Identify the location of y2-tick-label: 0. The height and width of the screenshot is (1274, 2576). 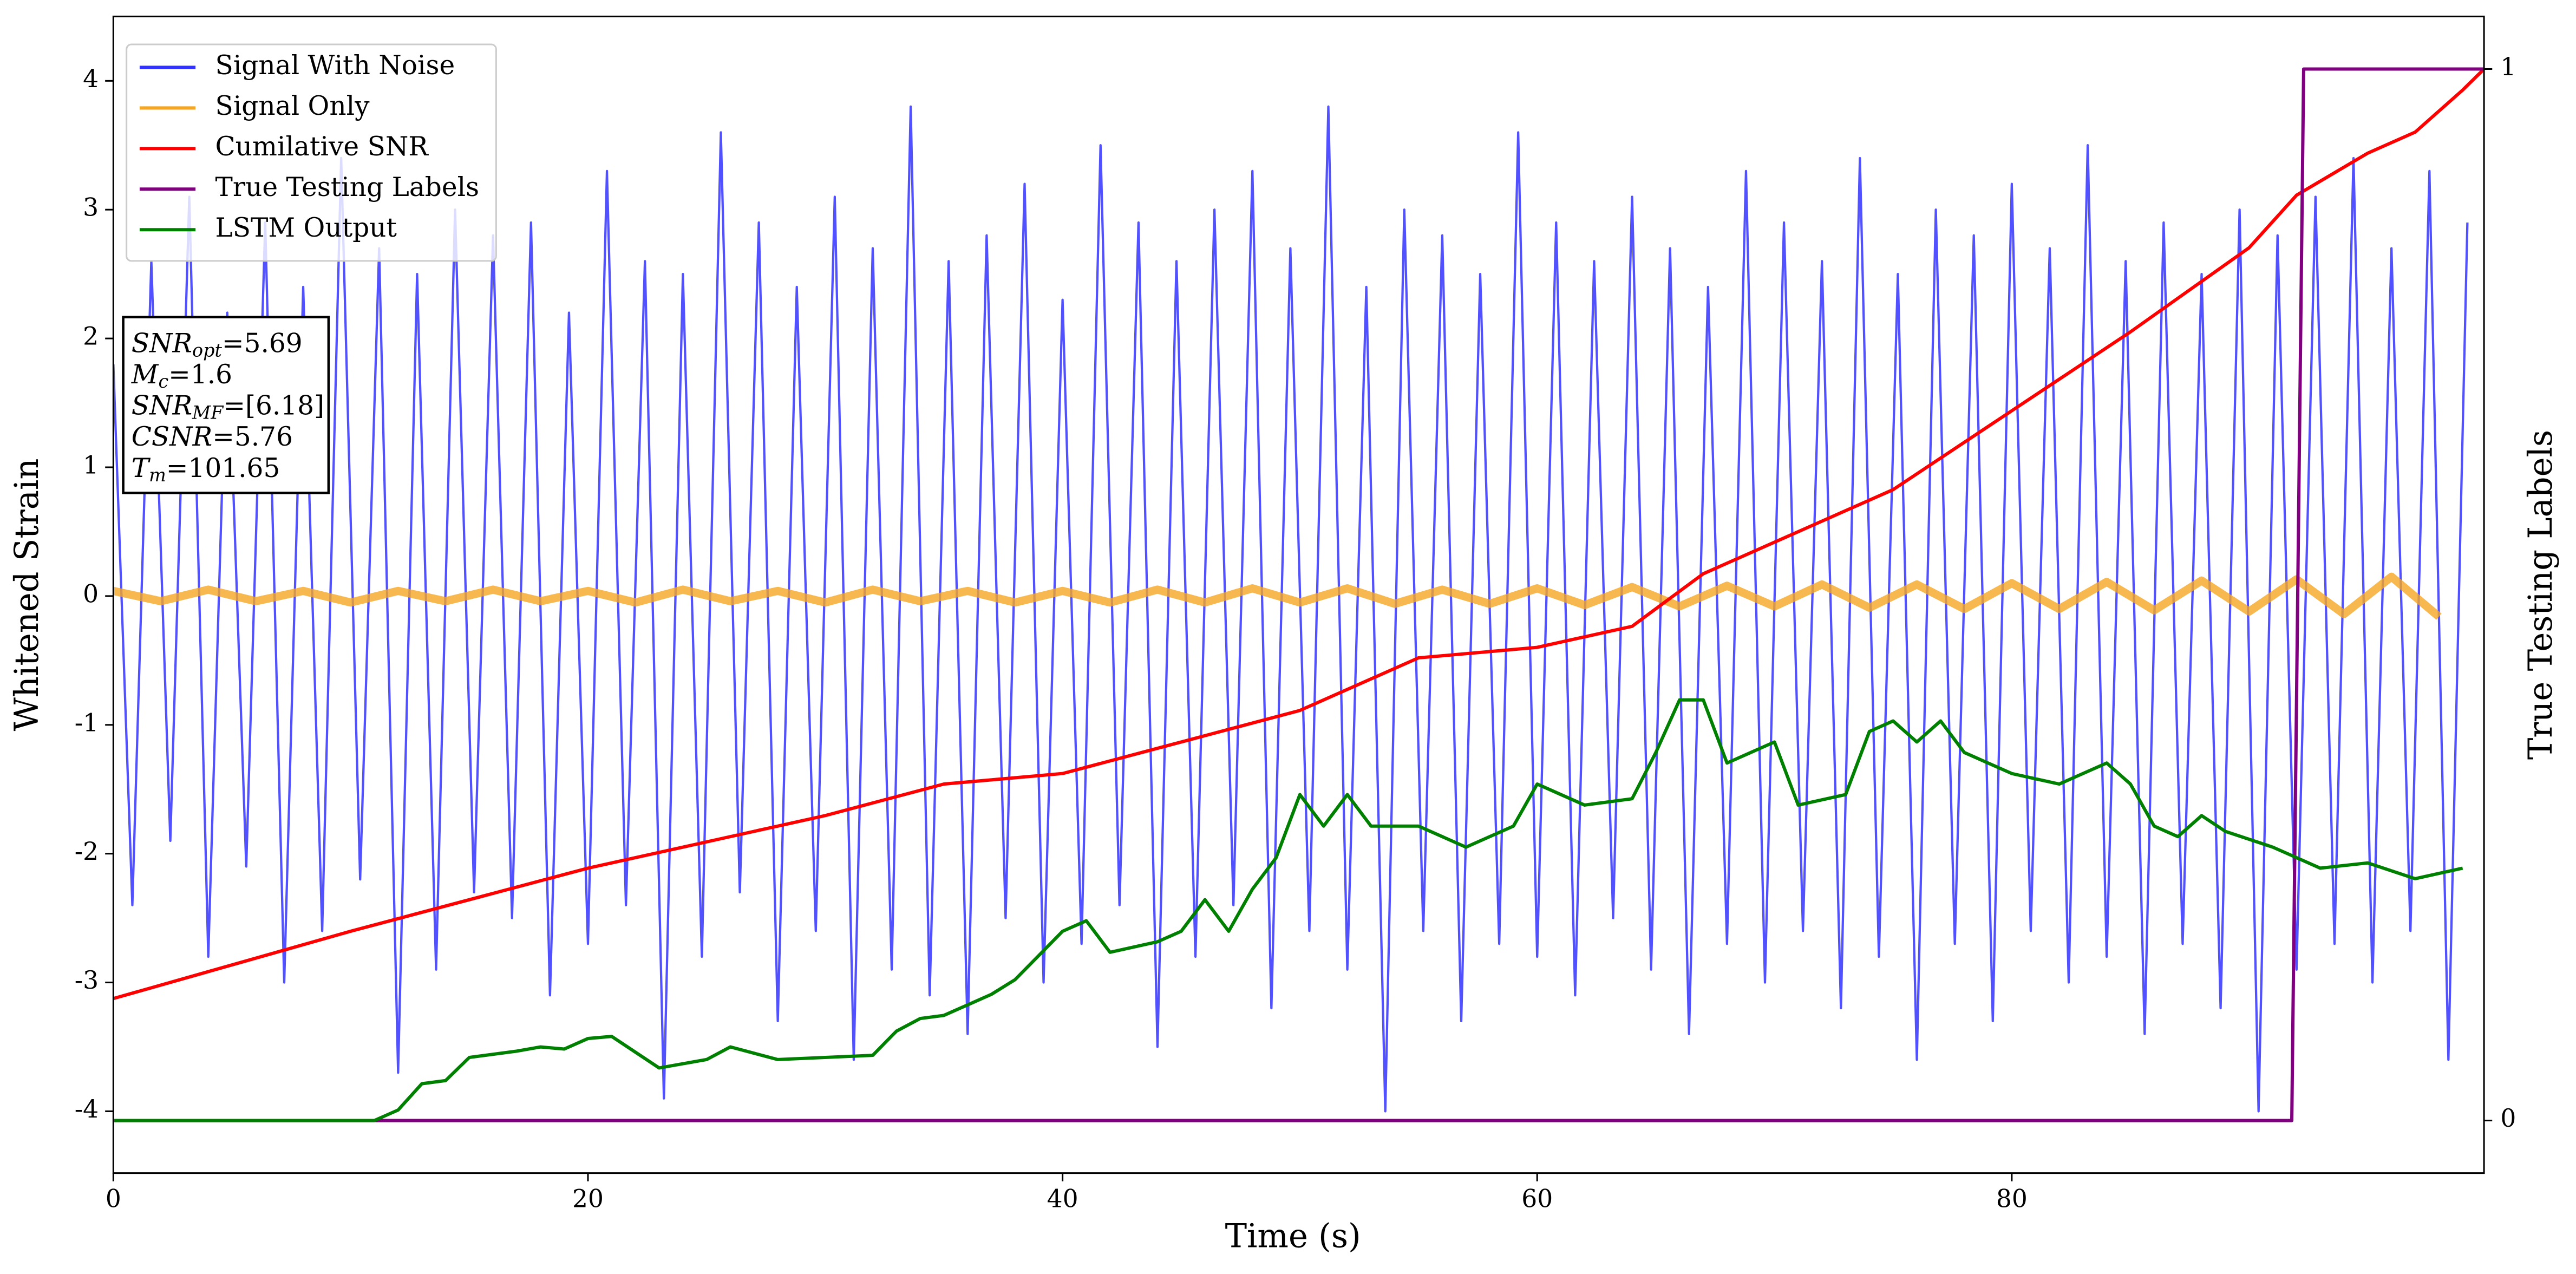
(2508, 1118).